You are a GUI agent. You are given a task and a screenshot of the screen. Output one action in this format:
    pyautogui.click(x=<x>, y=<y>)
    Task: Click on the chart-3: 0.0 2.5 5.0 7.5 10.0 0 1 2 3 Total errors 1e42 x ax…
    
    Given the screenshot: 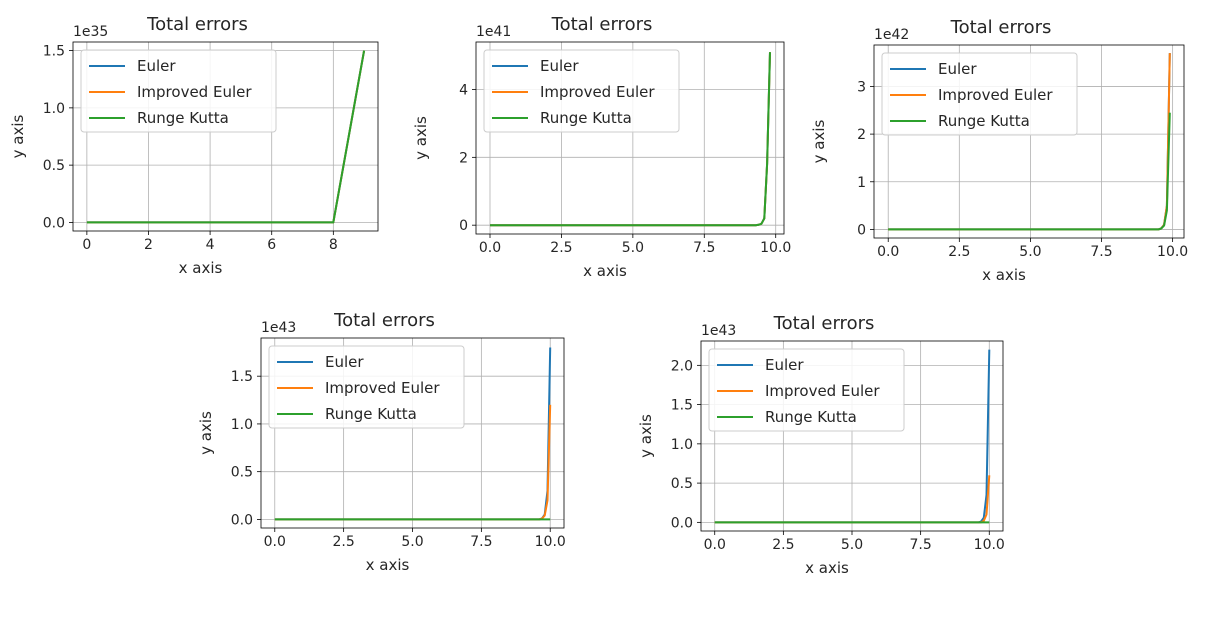 What is the action you would take?
    pyautogui.click(x=999, y=150)
    